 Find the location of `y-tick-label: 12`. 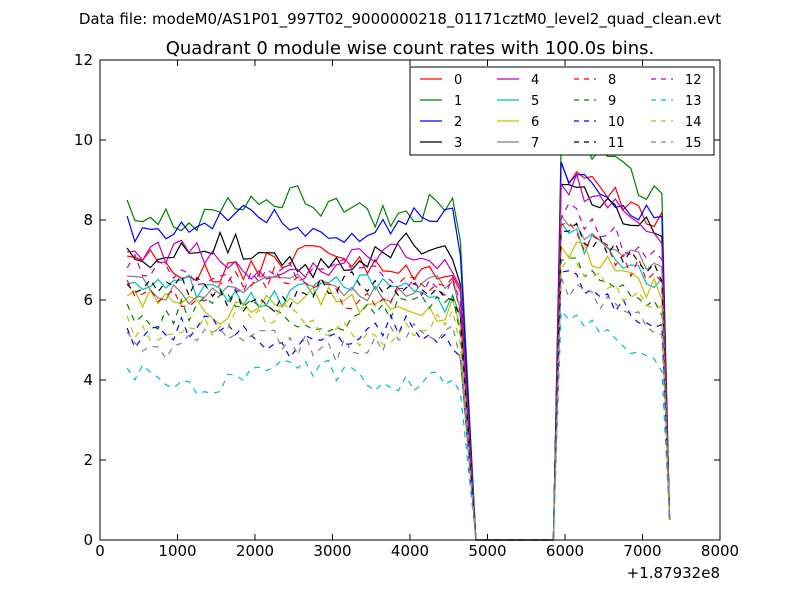

y-tick-label: 12 is located at coordinates (83, 60).